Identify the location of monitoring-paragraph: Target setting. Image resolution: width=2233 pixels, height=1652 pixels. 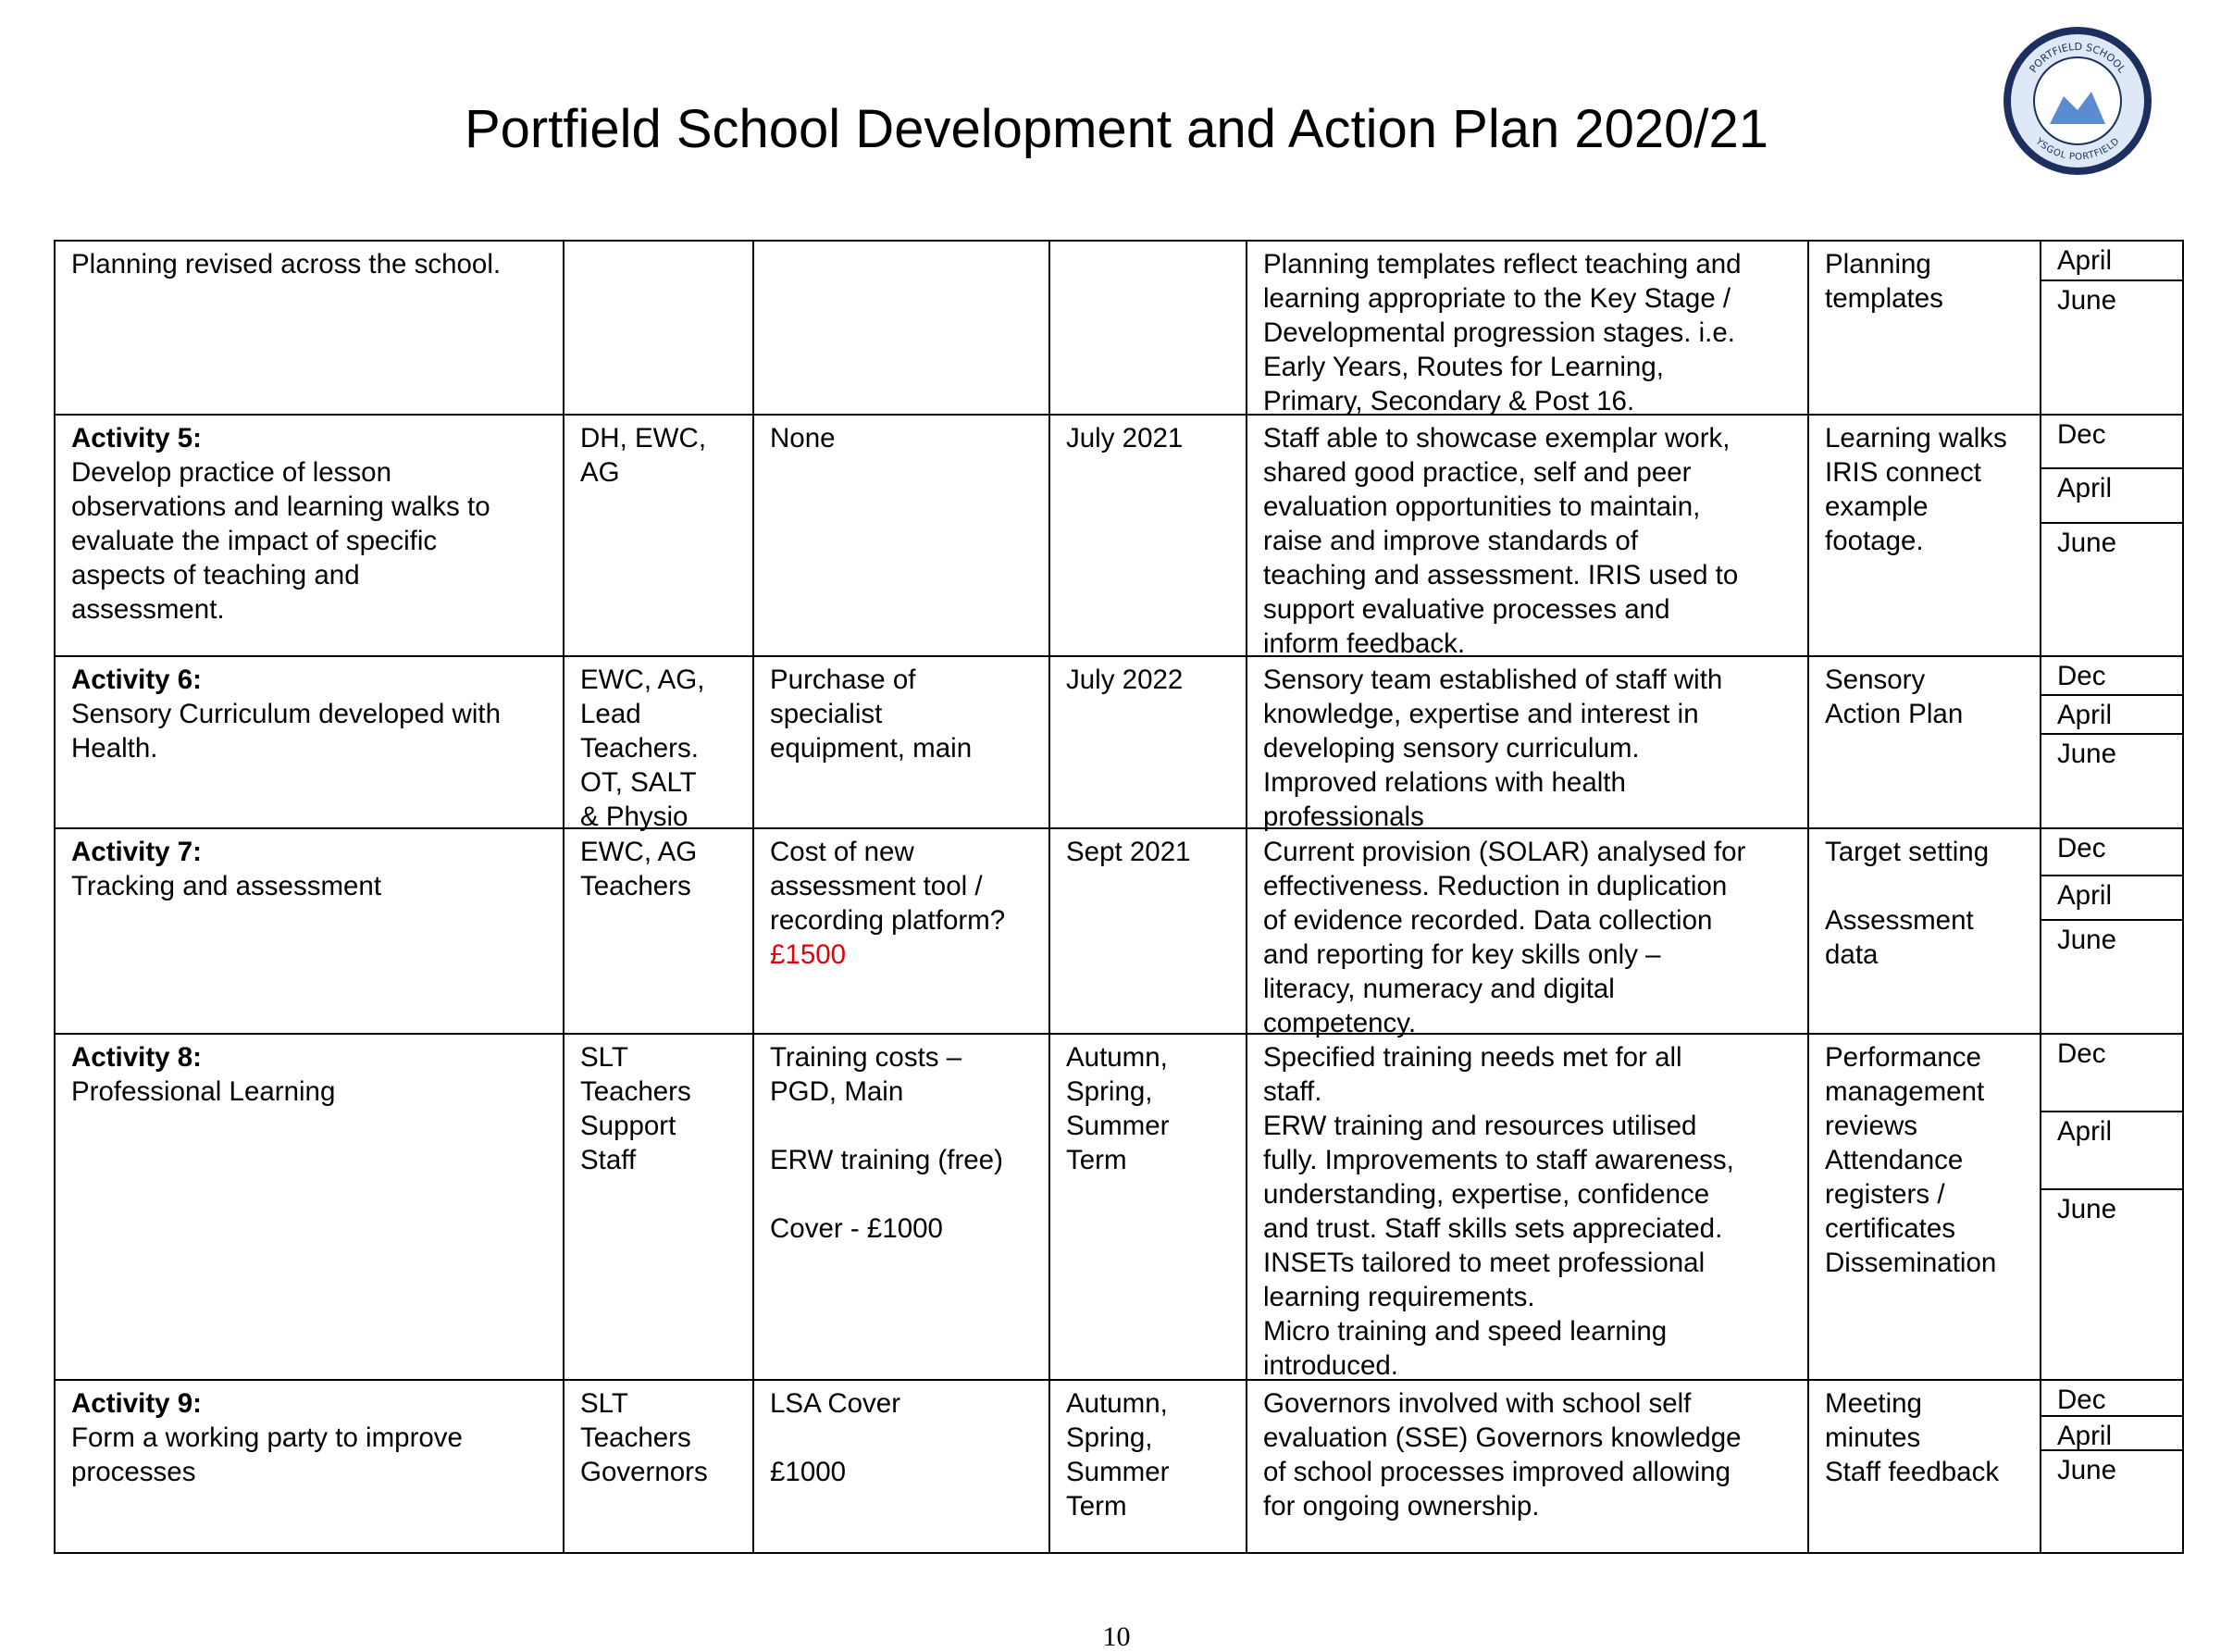
(1933, 852).